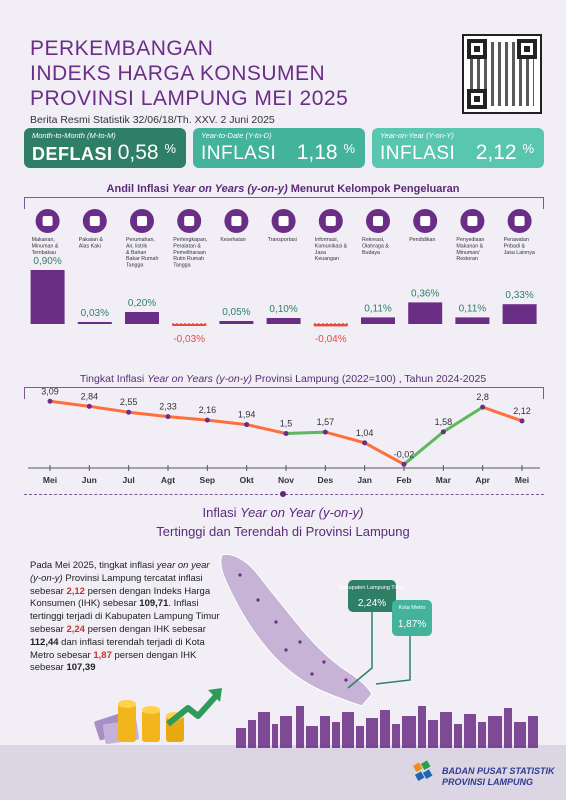 The height and width of the screenshot is (800, 566). Describe the element at coordinates (236, 221) in the screenshot. I see `health-kit-icon` at that location.